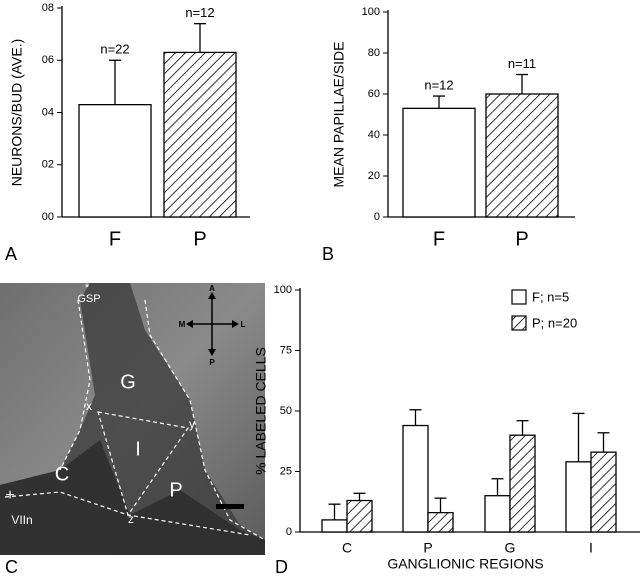 The width and height of the screenshot is (640, 580). Describe the element at coordinates (48, 8) in the screenshot. I see `y-tick-label: 08` at that location.